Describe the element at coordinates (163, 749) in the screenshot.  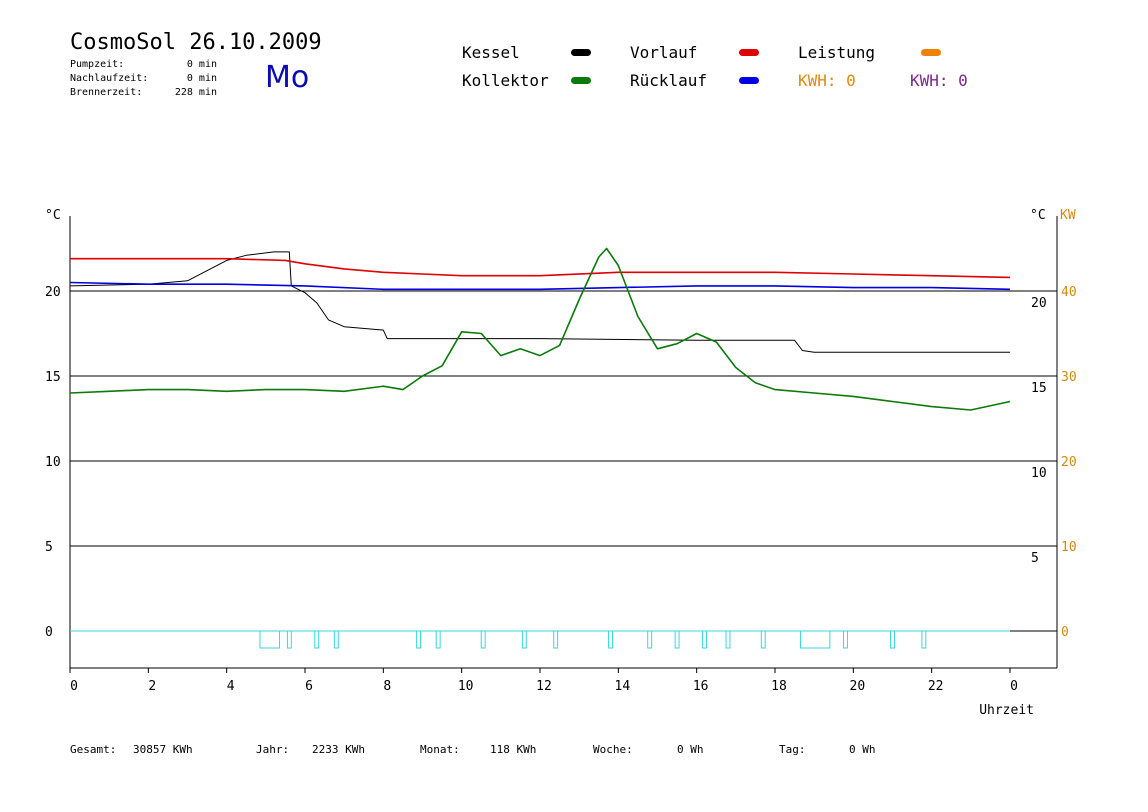
I see `footer-gesamt-value: 30857 KWh` at that location.